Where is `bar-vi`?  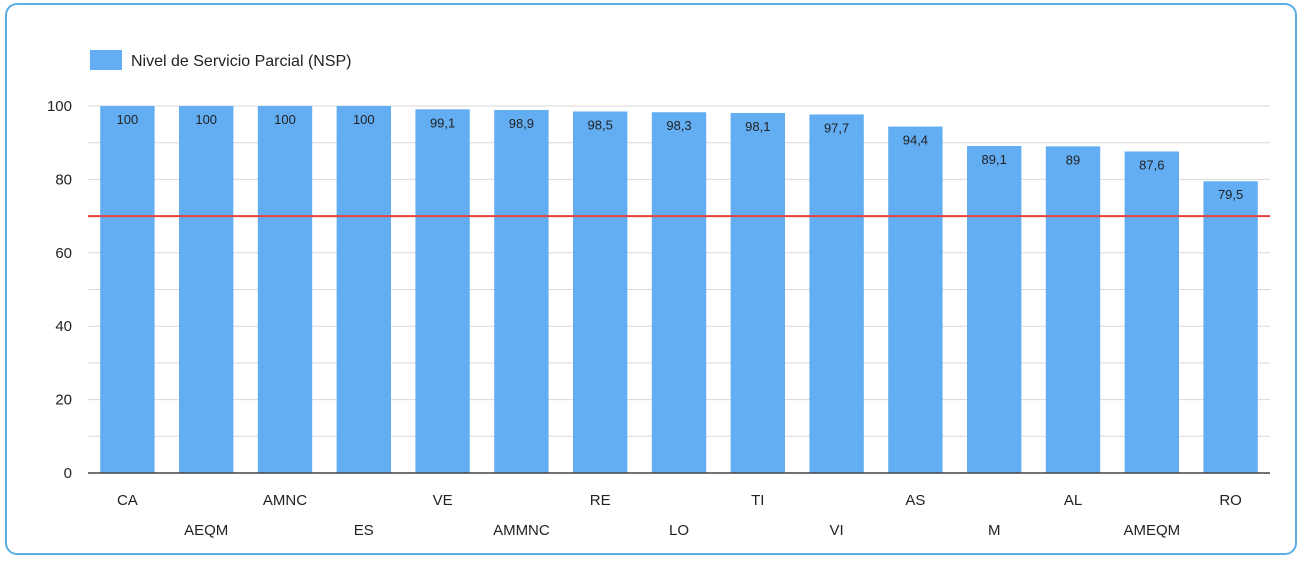 bar-vi is located at coordinates (836, 293).